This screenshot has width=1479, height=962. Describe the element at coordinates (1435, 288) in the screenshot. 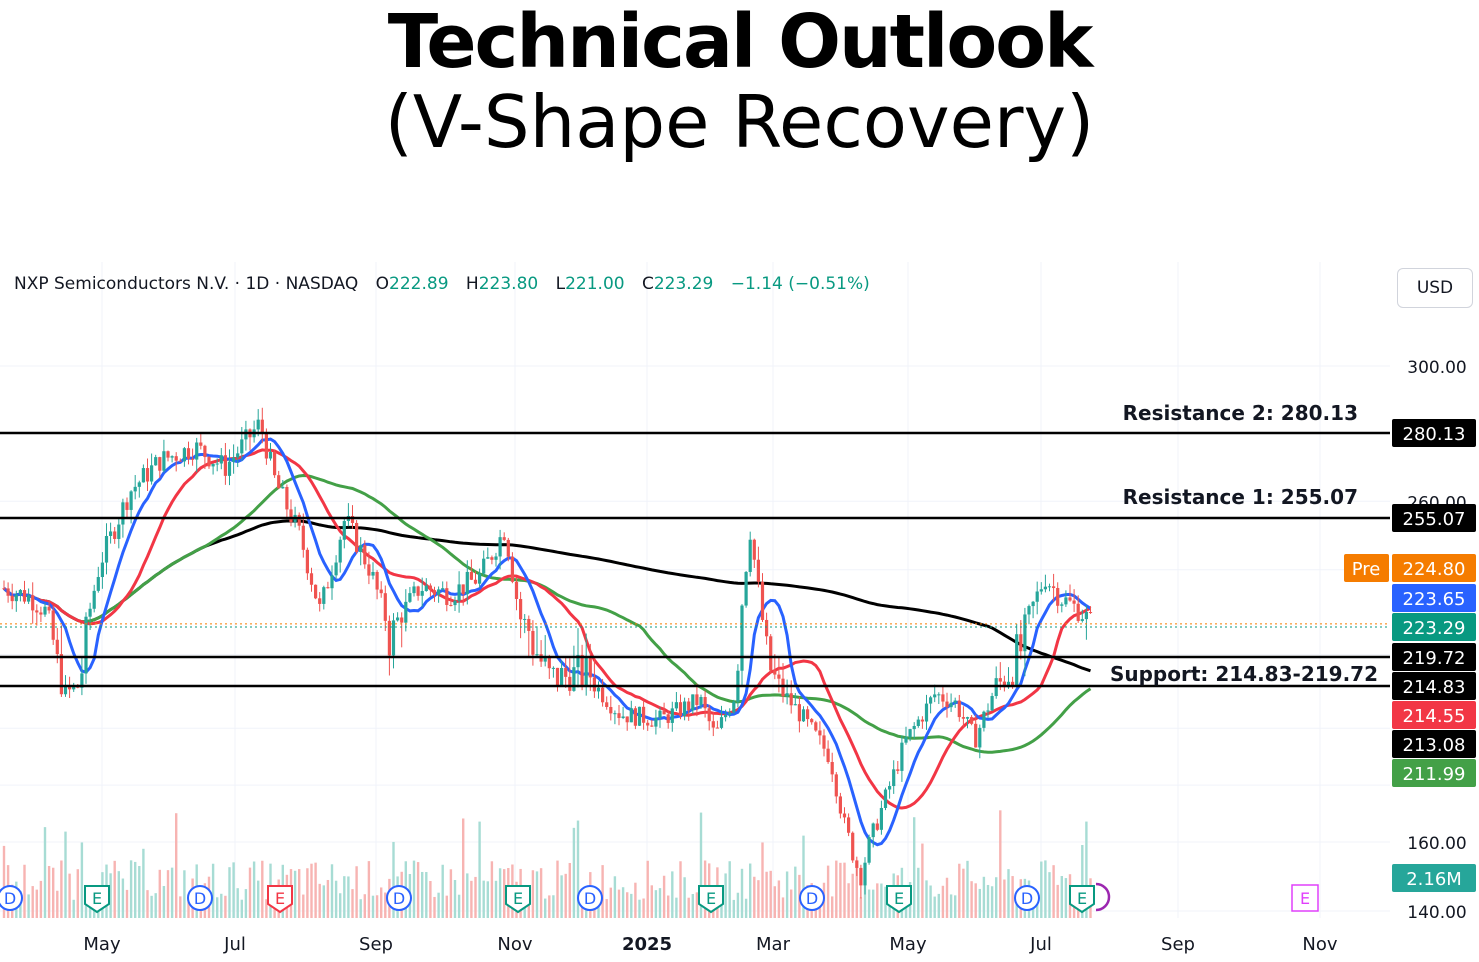

I see `currency-button: USD` at that location.